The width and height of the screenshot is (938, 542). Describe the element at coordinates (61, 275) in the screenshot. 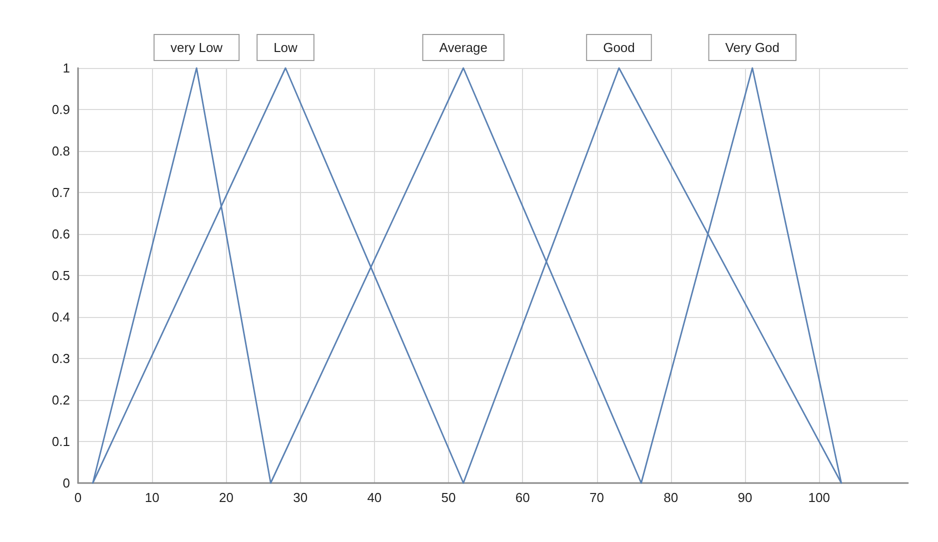

I see `y-tick-label: 0.5` at that location.